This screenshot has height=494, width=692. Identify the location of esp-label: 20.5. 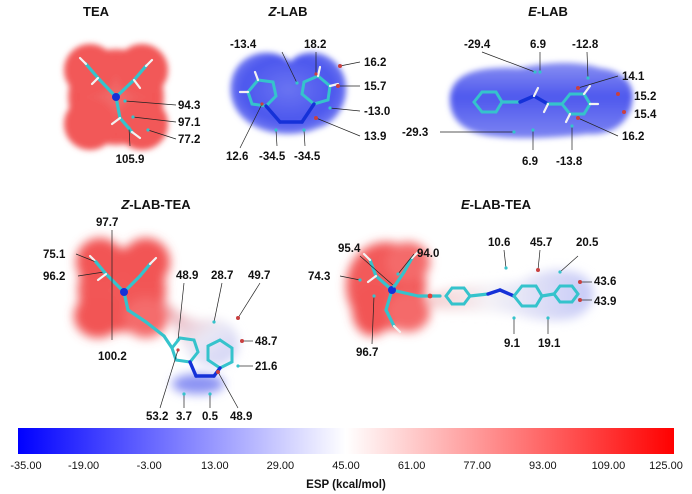
(587, 243).